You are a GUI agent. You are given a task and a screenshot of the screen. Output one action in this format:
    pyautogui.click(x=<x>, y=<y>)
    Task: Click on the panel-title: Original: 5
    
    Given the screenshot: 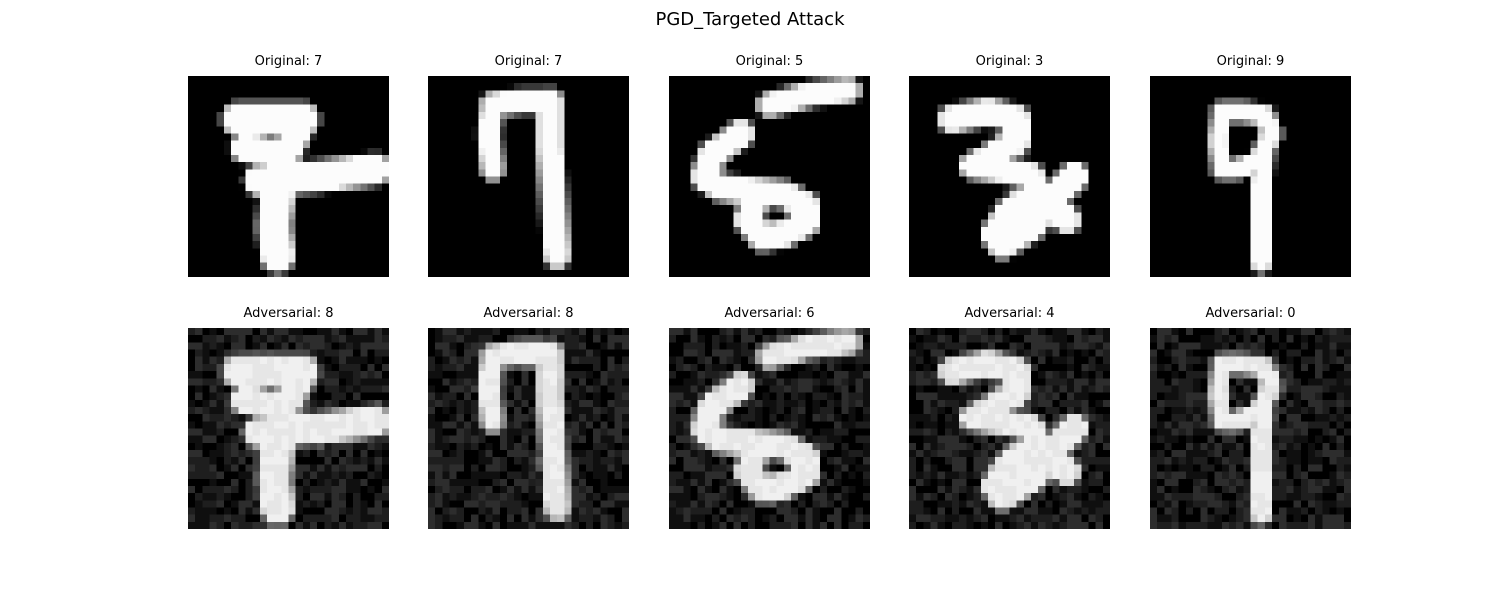 What is the action you would take?
    pyautogui.click(x=769, y=61)
    